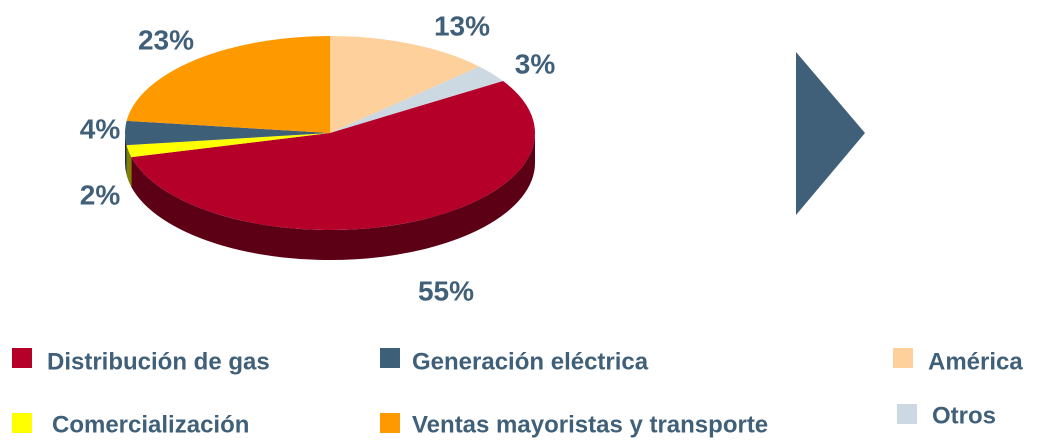 The width and height of the screenshot is (1055, 443). Describe the element at coordinates (166, 39) in the screenshot. I see `data-label: 23%` at that location.